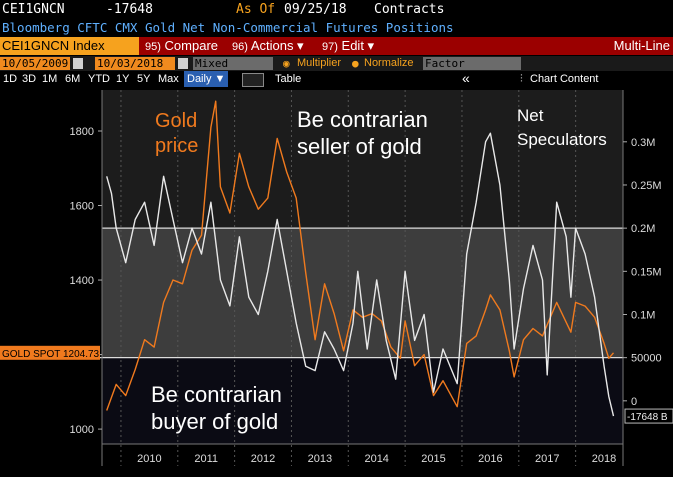 The width and height of the screenshot is (673, 477). Describe the element at coordinates (376, 459) in the screenshot. I see `x-tick-label: 2014` at that location.